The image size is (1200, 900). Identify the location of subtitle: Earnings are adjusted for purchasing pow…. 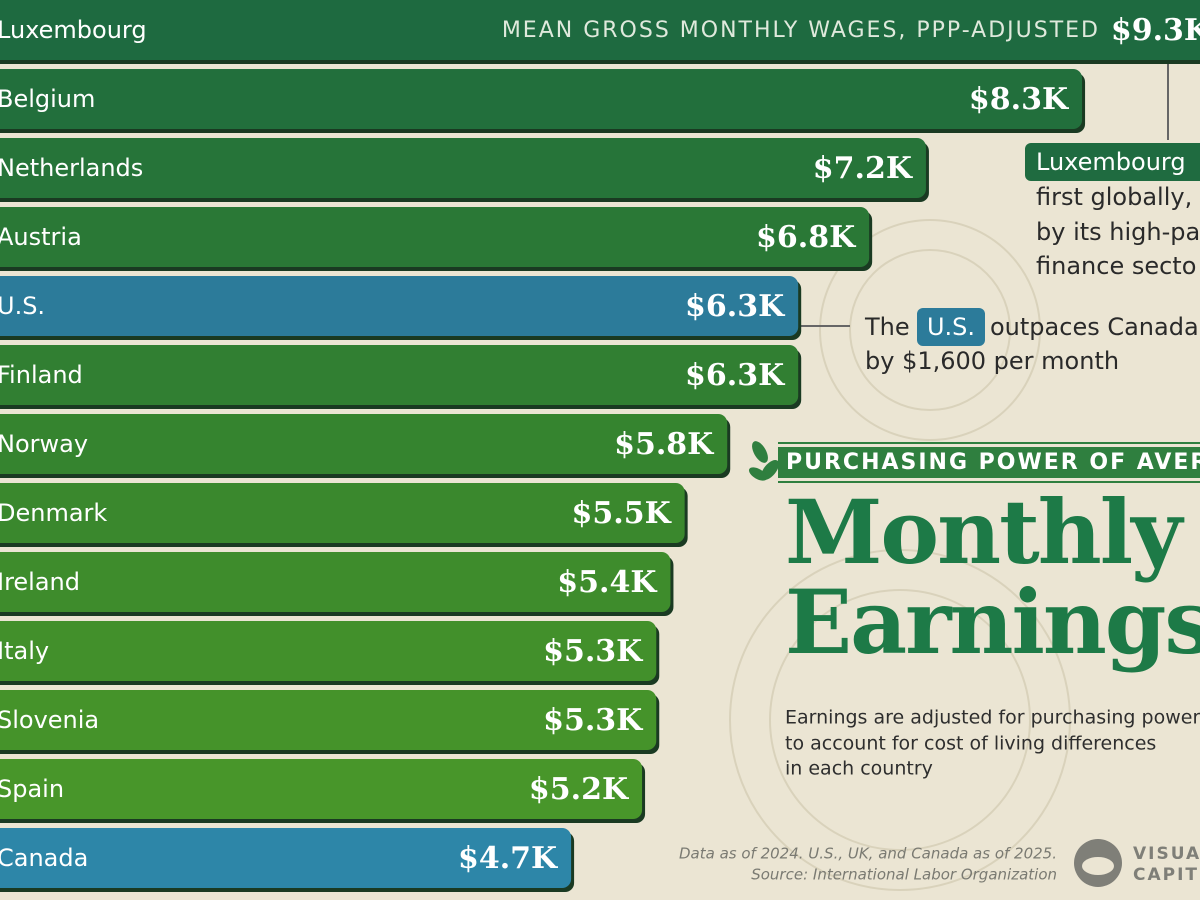
(992, 718).